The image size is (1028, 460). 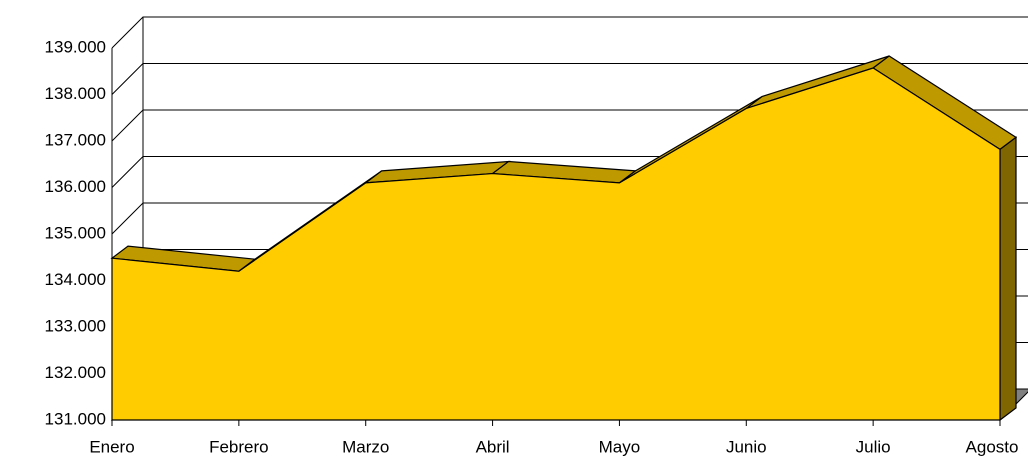 What do you see at coordinates (620, 446) in the screenshot?
I see `x-tick-label: Mayo` at bounding box center [620, 446].